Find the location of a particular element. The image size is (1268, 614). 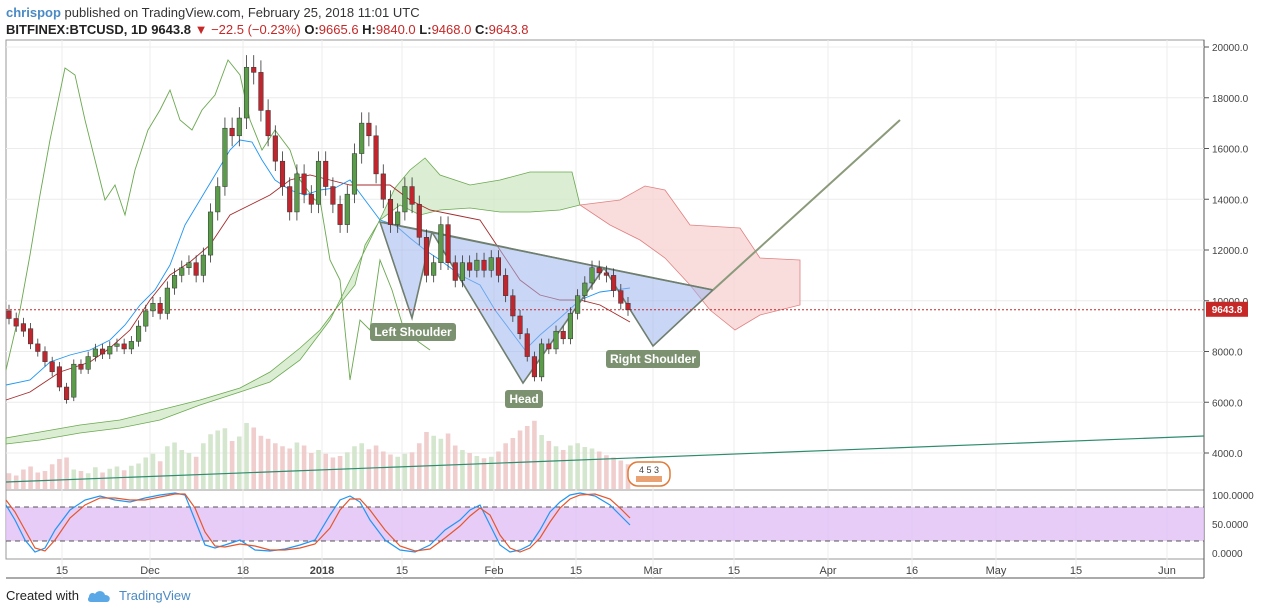

time-tick-label: Apr is located at coordinates (827, 571).